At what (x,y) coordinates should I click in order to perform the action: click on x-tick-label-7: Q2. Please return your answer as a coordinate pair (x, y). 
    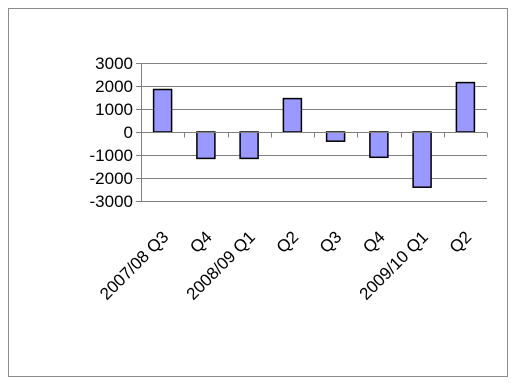
    Looking at the image, I should click on (460, 241).